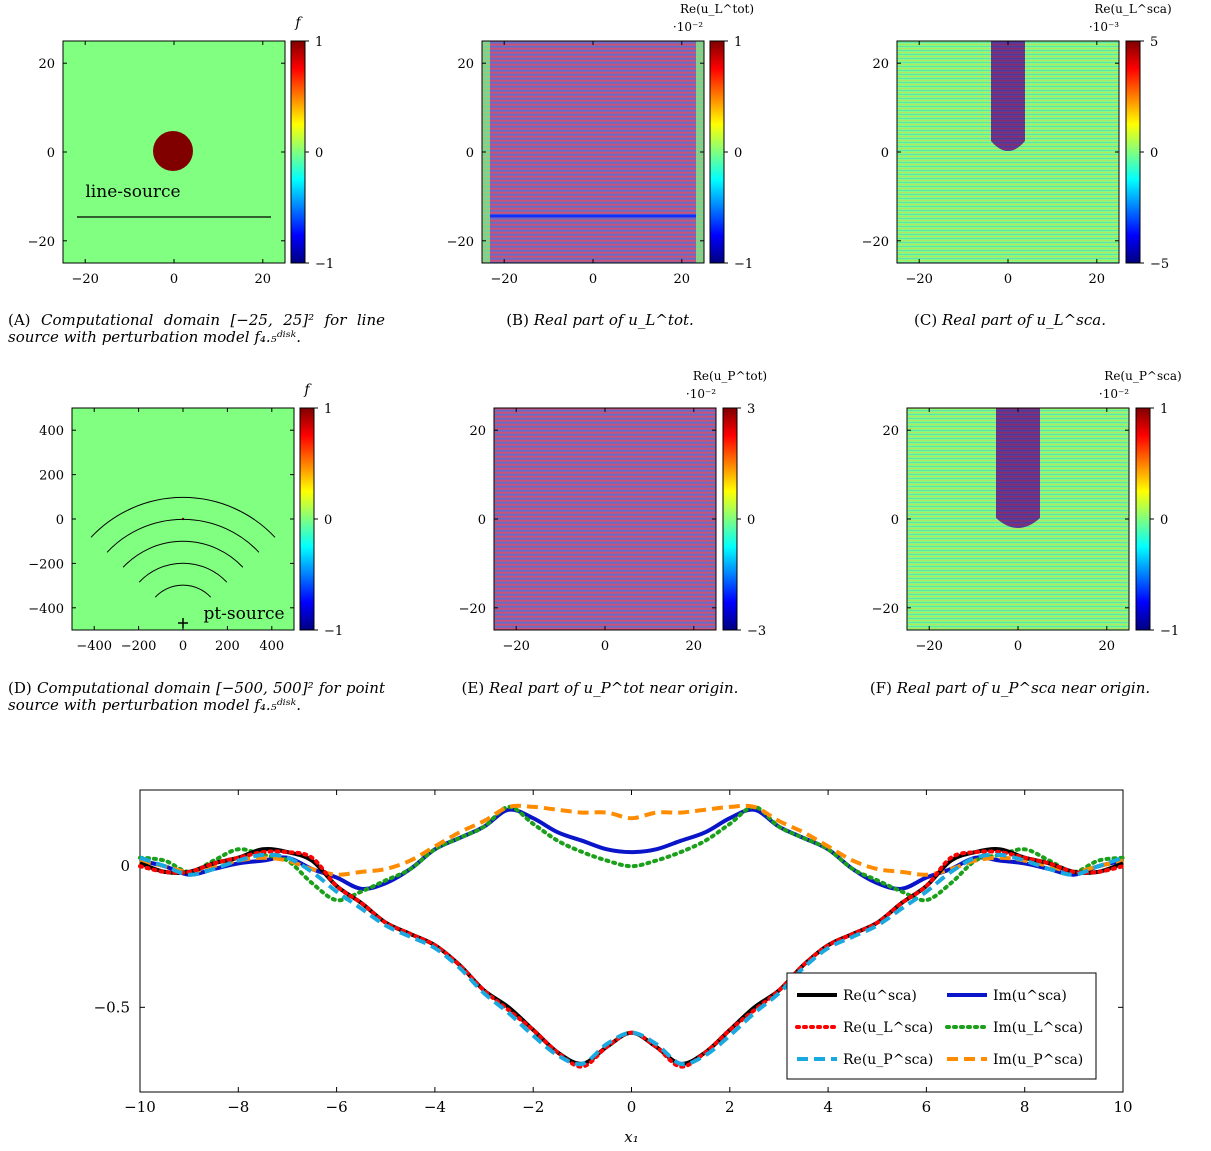  What do you see at coordinates (1159, 264) in the screenshot?
I see `colorbar-tick-label: −5` at bounding box center [1159, 264].